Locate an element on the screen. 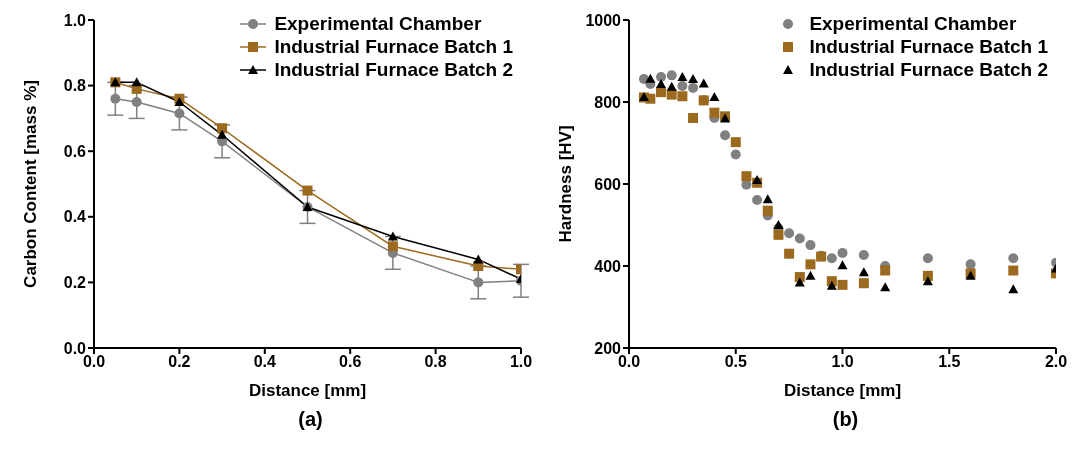  y-axis-title: Carbon Content [mass %] is located at coordinates (31, 184).